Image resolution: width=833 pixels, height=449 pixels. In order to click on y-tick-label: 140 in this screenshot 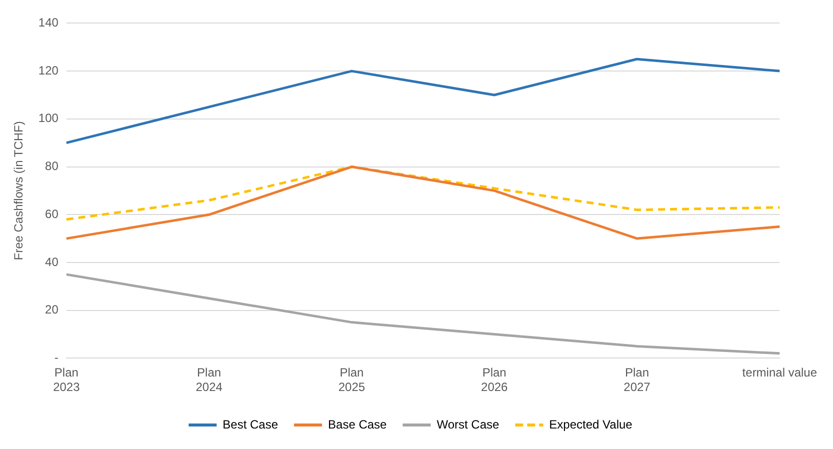, I will do `click(48, 23)`.